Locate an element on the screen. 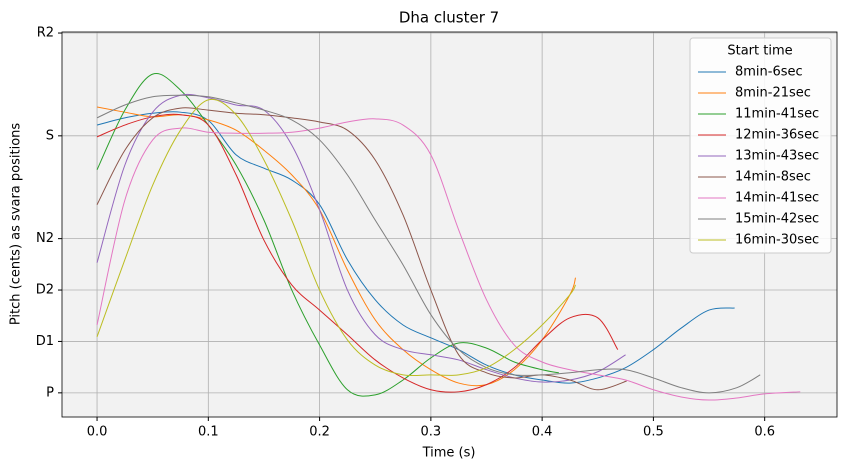  legend-box is located at coordinates (760, 145).